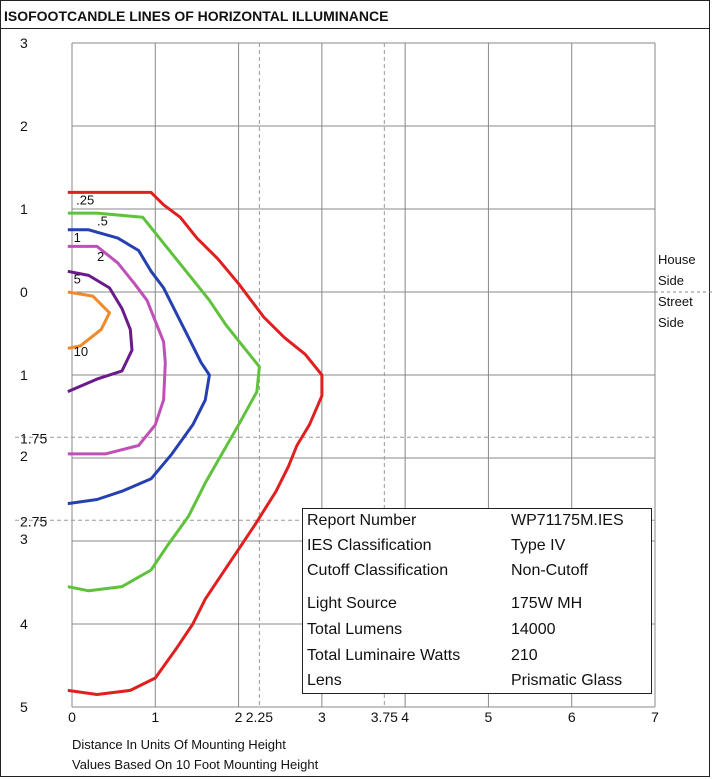 Image resolution: width=718 pixels, height=779 pixels. Describe the element at coordinates (477, 548) in the screenshot. I see `report-row: IES Classification Type IV` at that location.